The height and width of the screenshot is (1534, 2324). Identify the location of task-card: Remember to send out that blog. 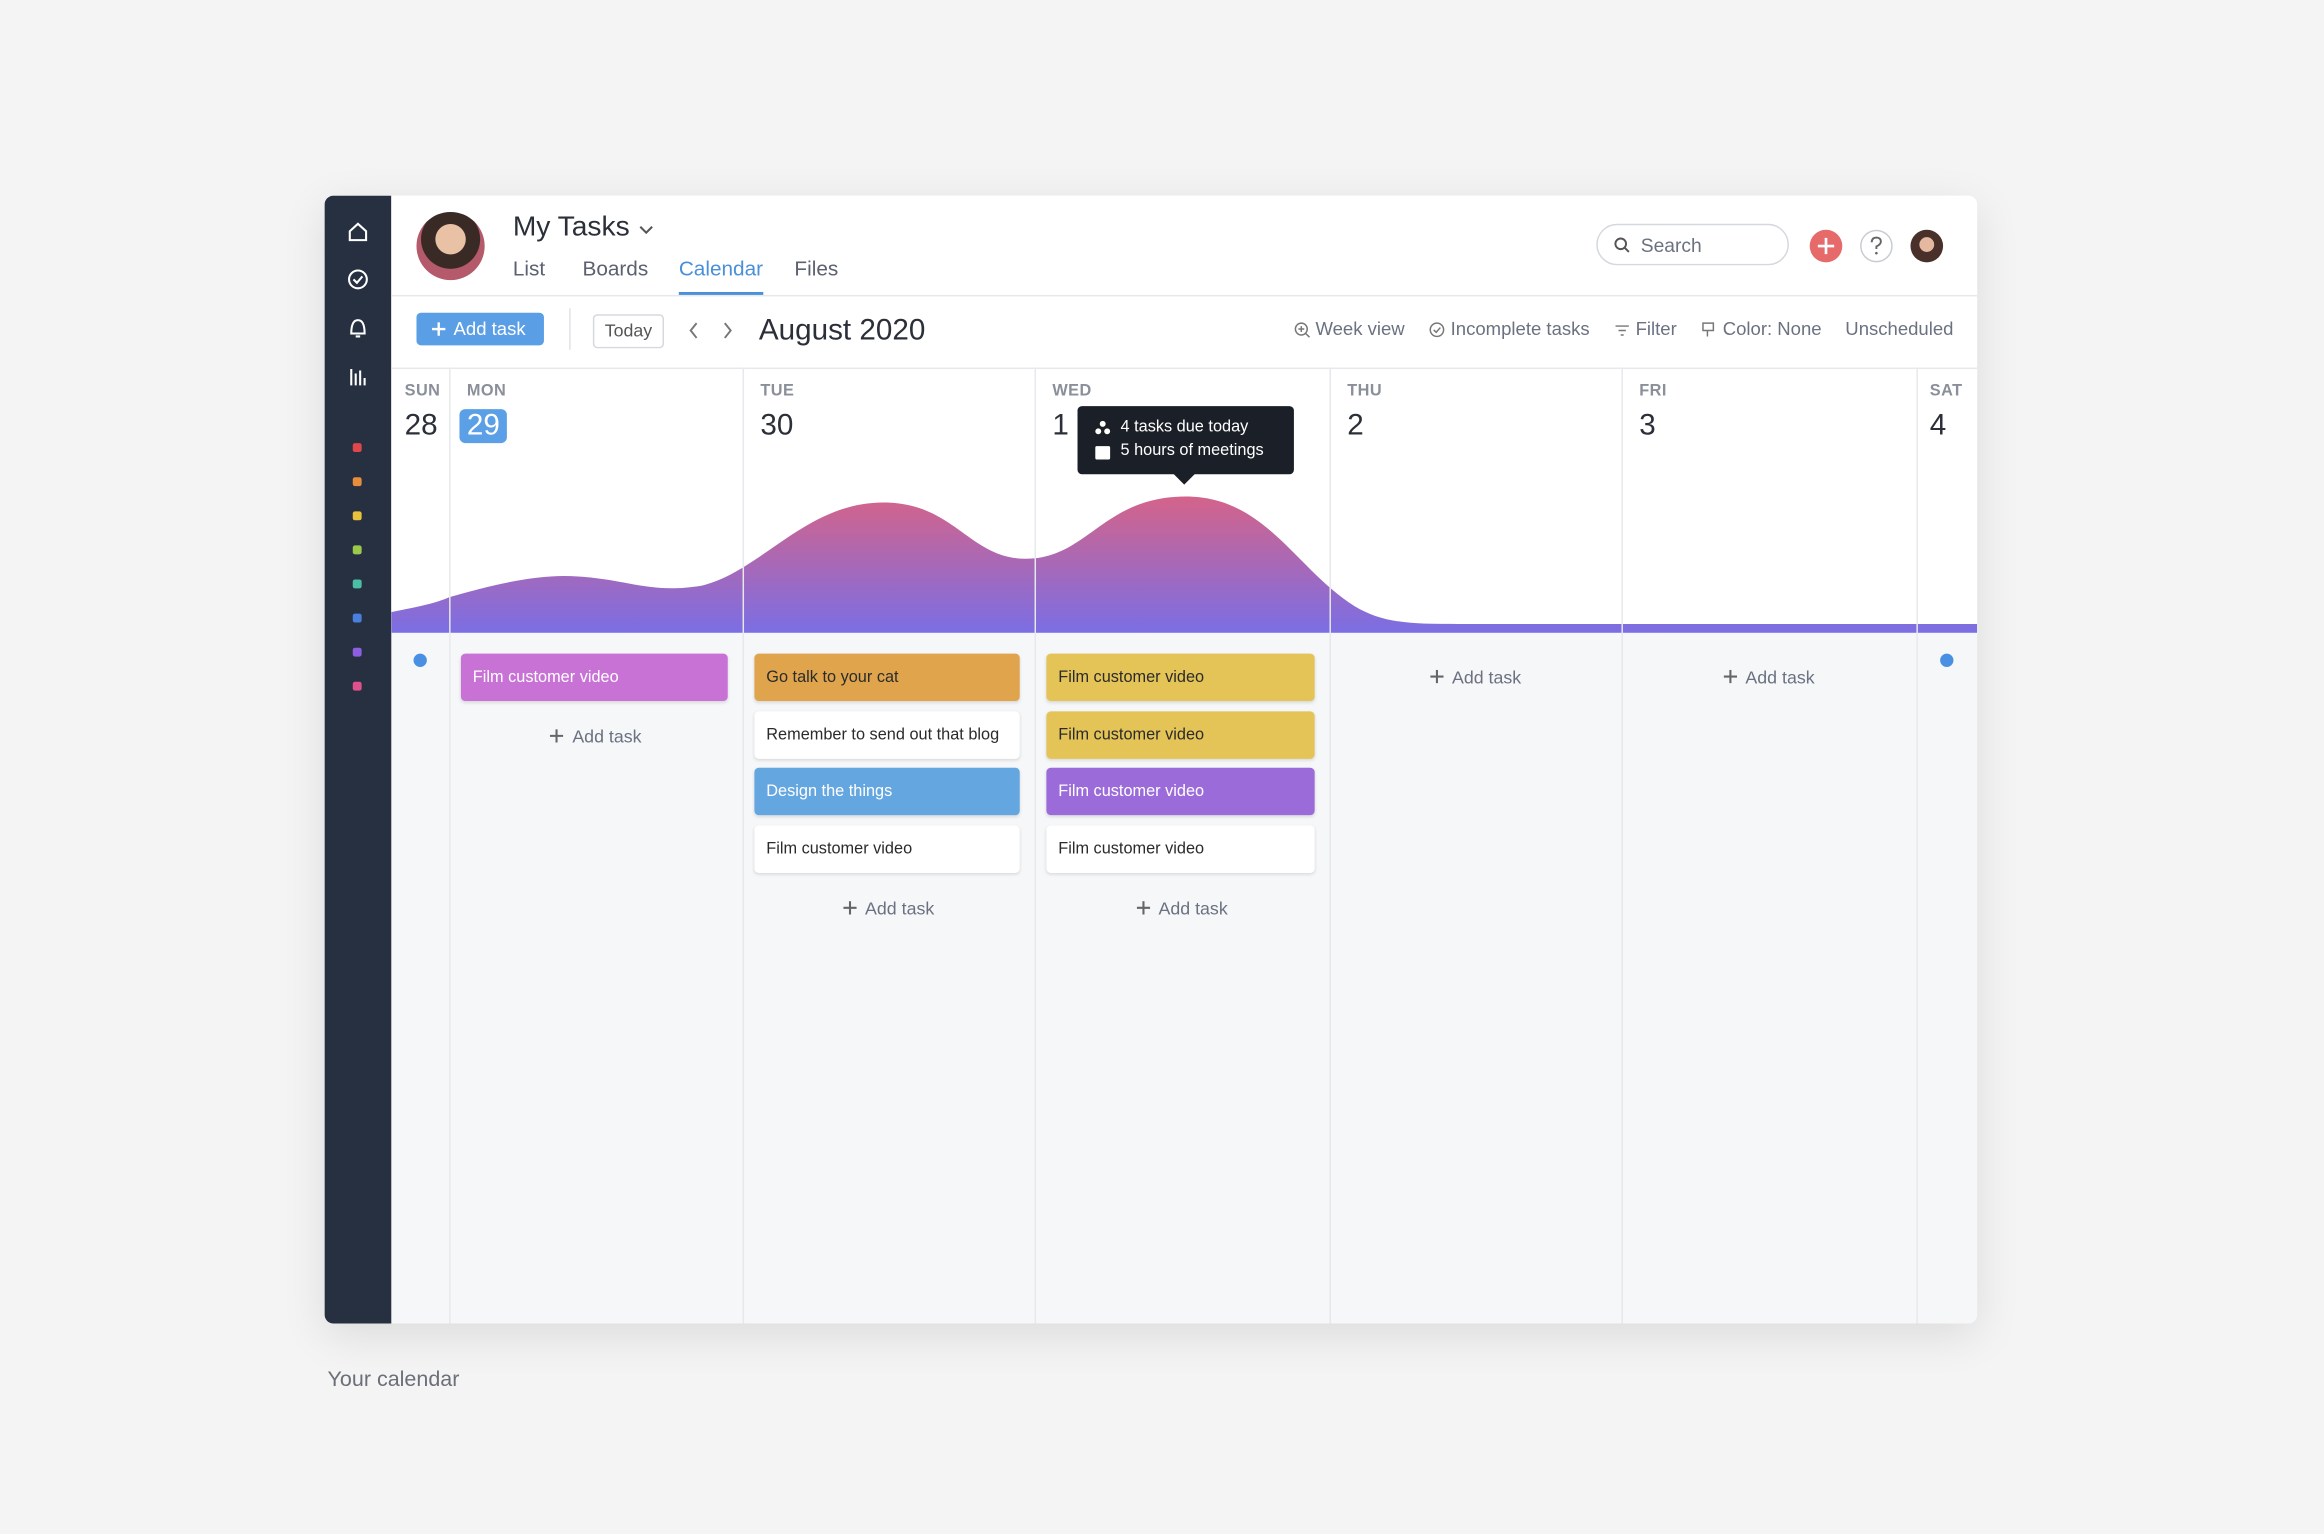
(887, 734).